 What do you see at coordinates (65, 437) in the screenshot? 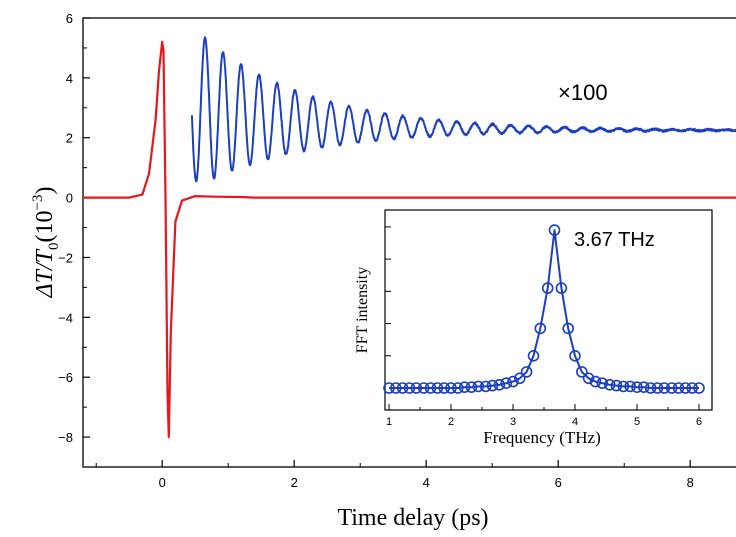
I see `y-tick-label: −8` at bounding box center [65, 437].